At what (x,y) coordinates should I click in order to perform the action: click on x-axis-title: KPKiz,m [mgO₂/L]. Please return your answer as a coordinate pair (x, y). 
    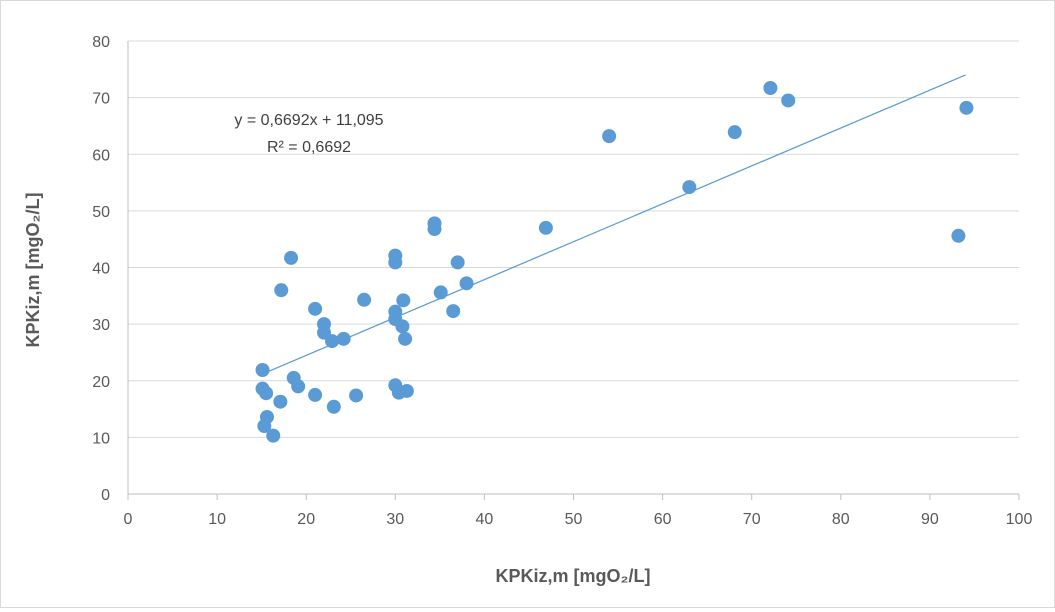
    Looking at the image, I should click on (573, 576).